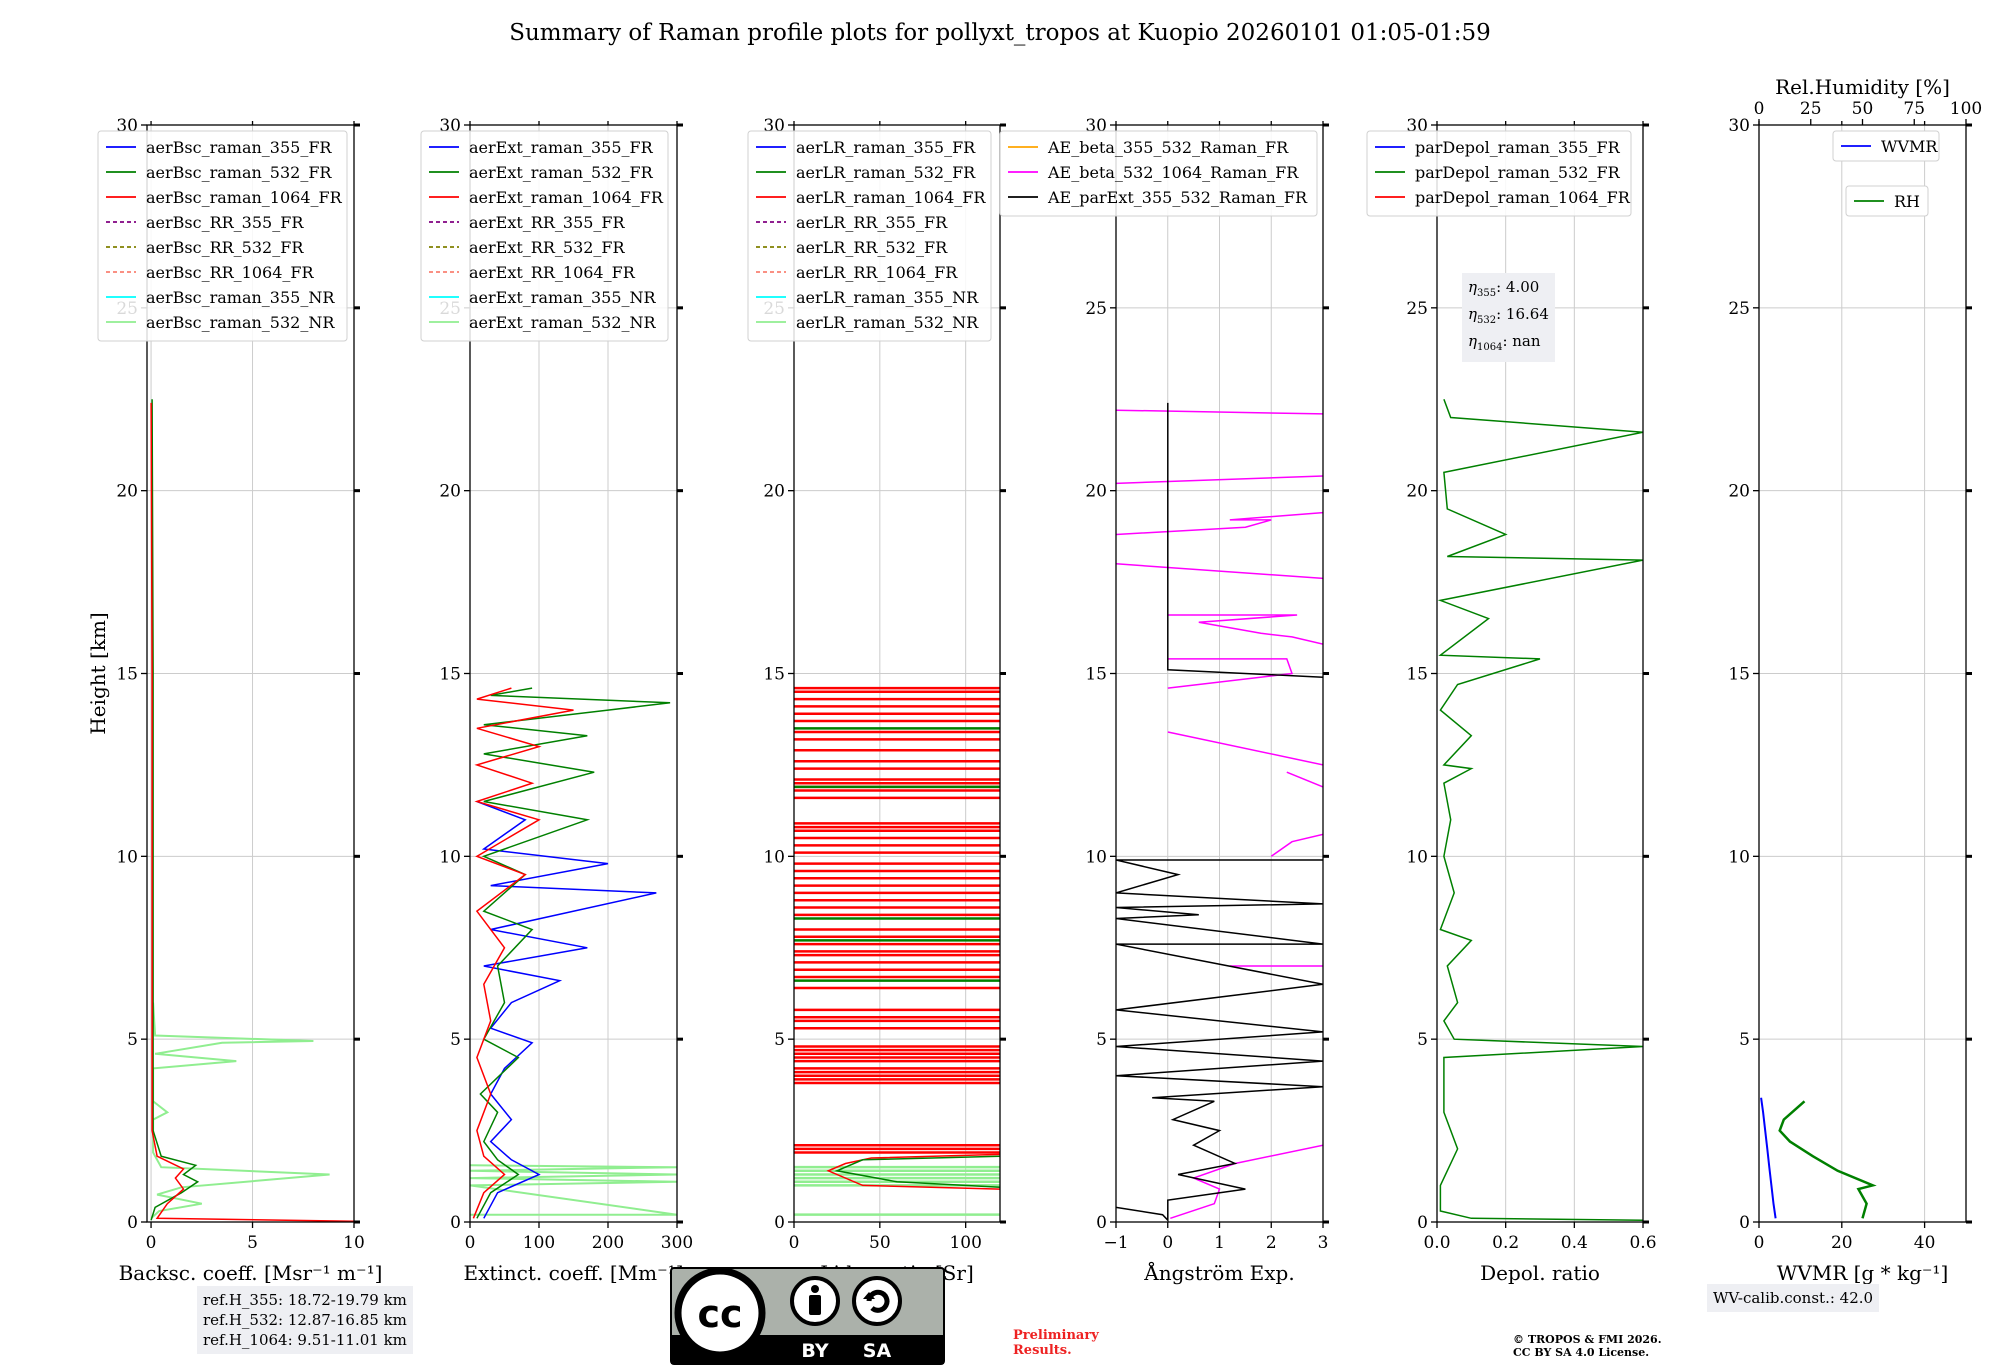 The width and height of the screenshot is (2000, 1365). I want to click on legend-label: aerBsc_RR_532_FR, so click(225, 247).